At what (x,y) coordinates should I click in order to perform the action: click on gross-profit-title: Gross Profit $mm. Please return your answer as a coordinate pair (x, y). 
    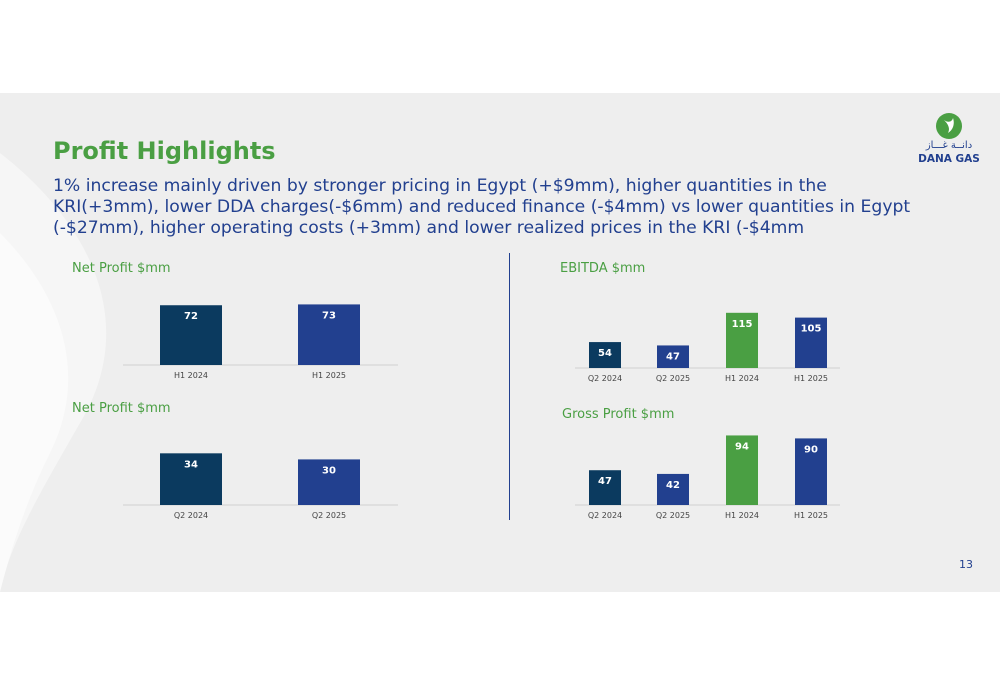
    Looking at the image, I should click on (618, 414).